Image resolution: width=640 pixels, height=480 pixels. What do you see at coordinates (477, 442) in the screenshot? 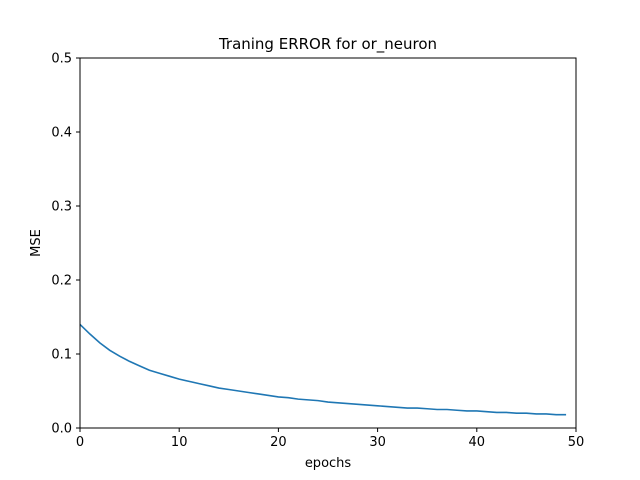
I see `x-tick-label: 40` at bounding box center [477, 442].